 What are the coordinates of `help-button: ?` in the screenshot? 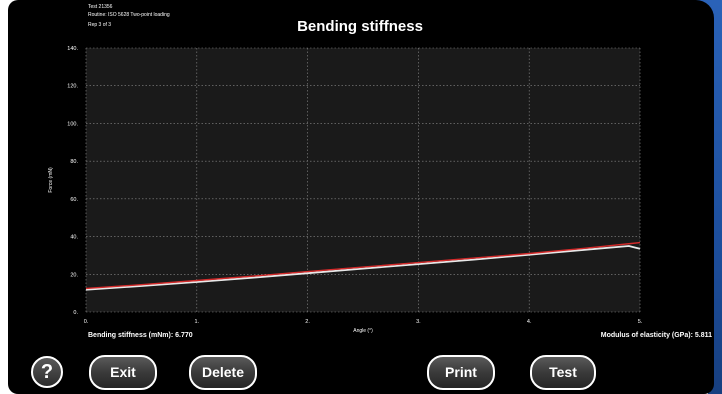 It's located at (47, 372).